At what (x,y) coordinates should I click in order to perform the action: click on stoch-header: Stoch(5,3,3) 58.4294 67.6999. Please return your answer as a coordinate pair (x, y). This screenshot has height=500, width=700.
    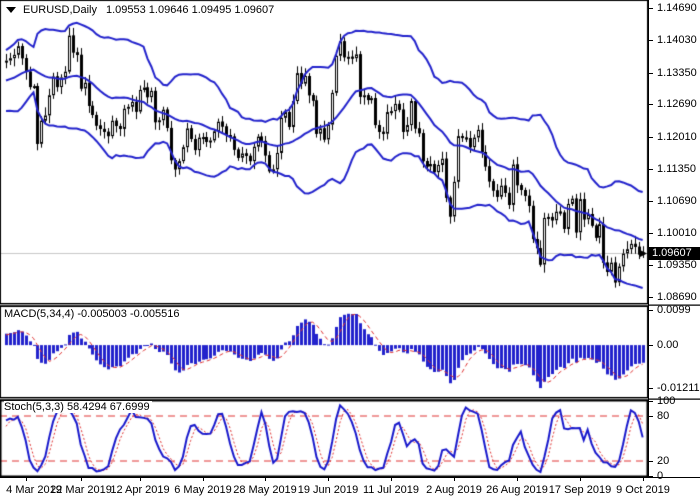
    Looking at the image, I should click on (78, 407).